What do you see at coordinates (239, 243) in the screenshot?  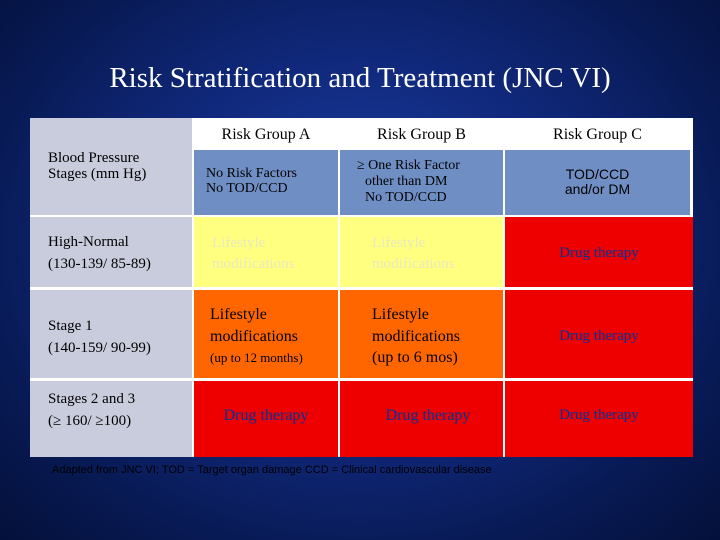 I see `high-normal-a-line1: Lifestyle` at bounding box center [239, 243].